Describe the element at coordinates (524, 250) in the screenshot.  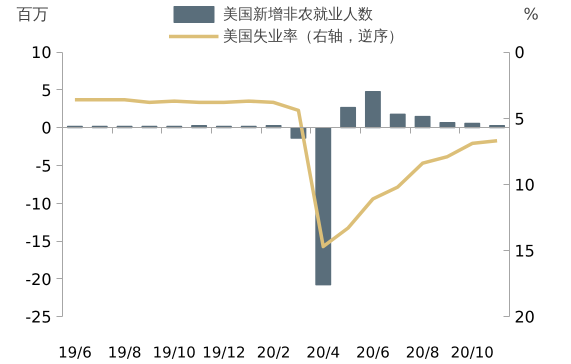
I see `y2-tick-label: 15` at that location.